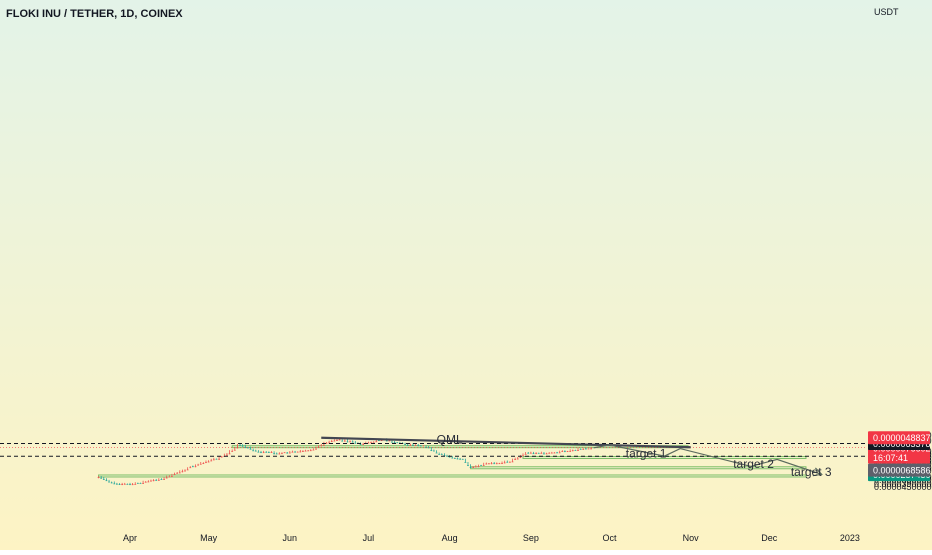 Image resolution: width=932 pixels, height=555 pixels. What do you see at coordinates (890, 458) in the screenshot?
I see `countdown-timer: 16:07:41` at bounding box center [890, 458].